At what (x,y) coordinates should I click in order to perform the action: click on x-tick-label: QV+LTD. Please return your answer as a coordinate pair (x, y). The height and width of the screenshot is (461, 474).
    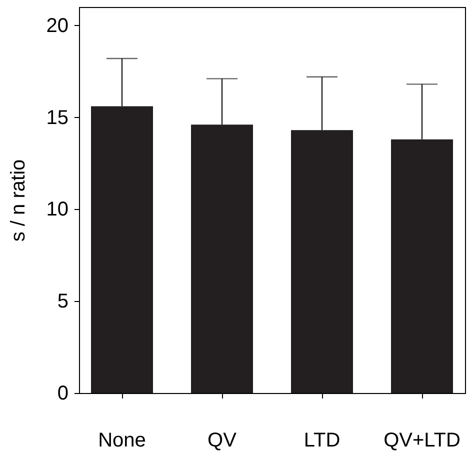
    Looking at the image, I should click on (422, 441).